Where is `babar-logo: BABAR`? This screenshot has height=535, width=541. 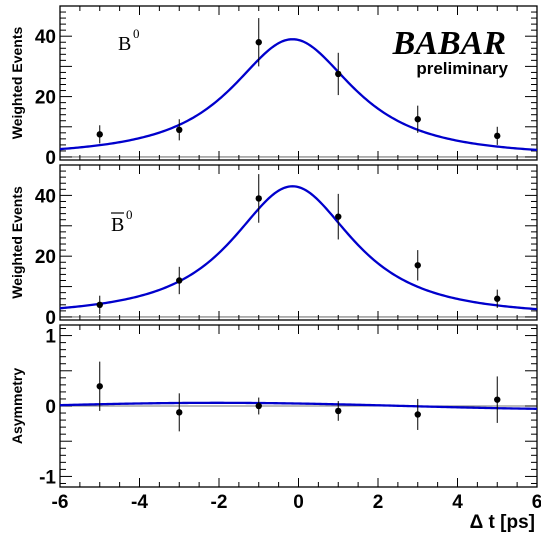
babar-logo: BABAR is located at coordinates (449, 43).